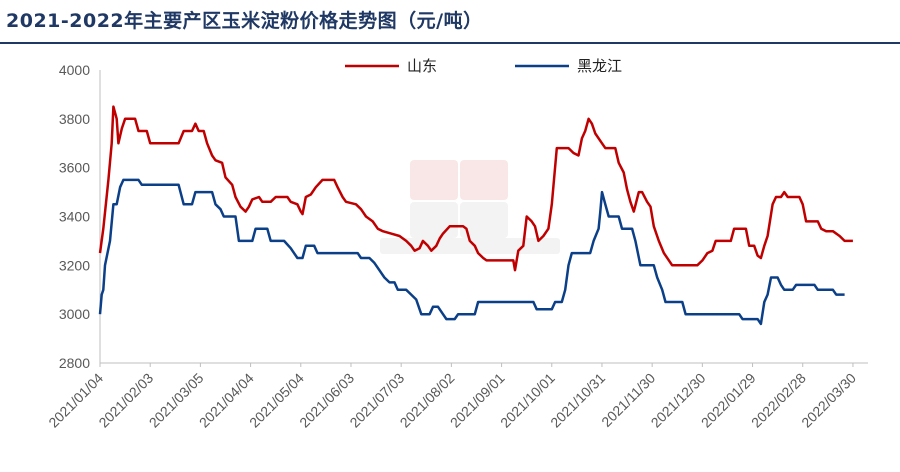 The height and width of the screenshot is (472, 900). What do you see at coordinates (599, 66) in the screenshot?
I see `legend-label-2: 黑龙江` at bounding box center [599, 66].